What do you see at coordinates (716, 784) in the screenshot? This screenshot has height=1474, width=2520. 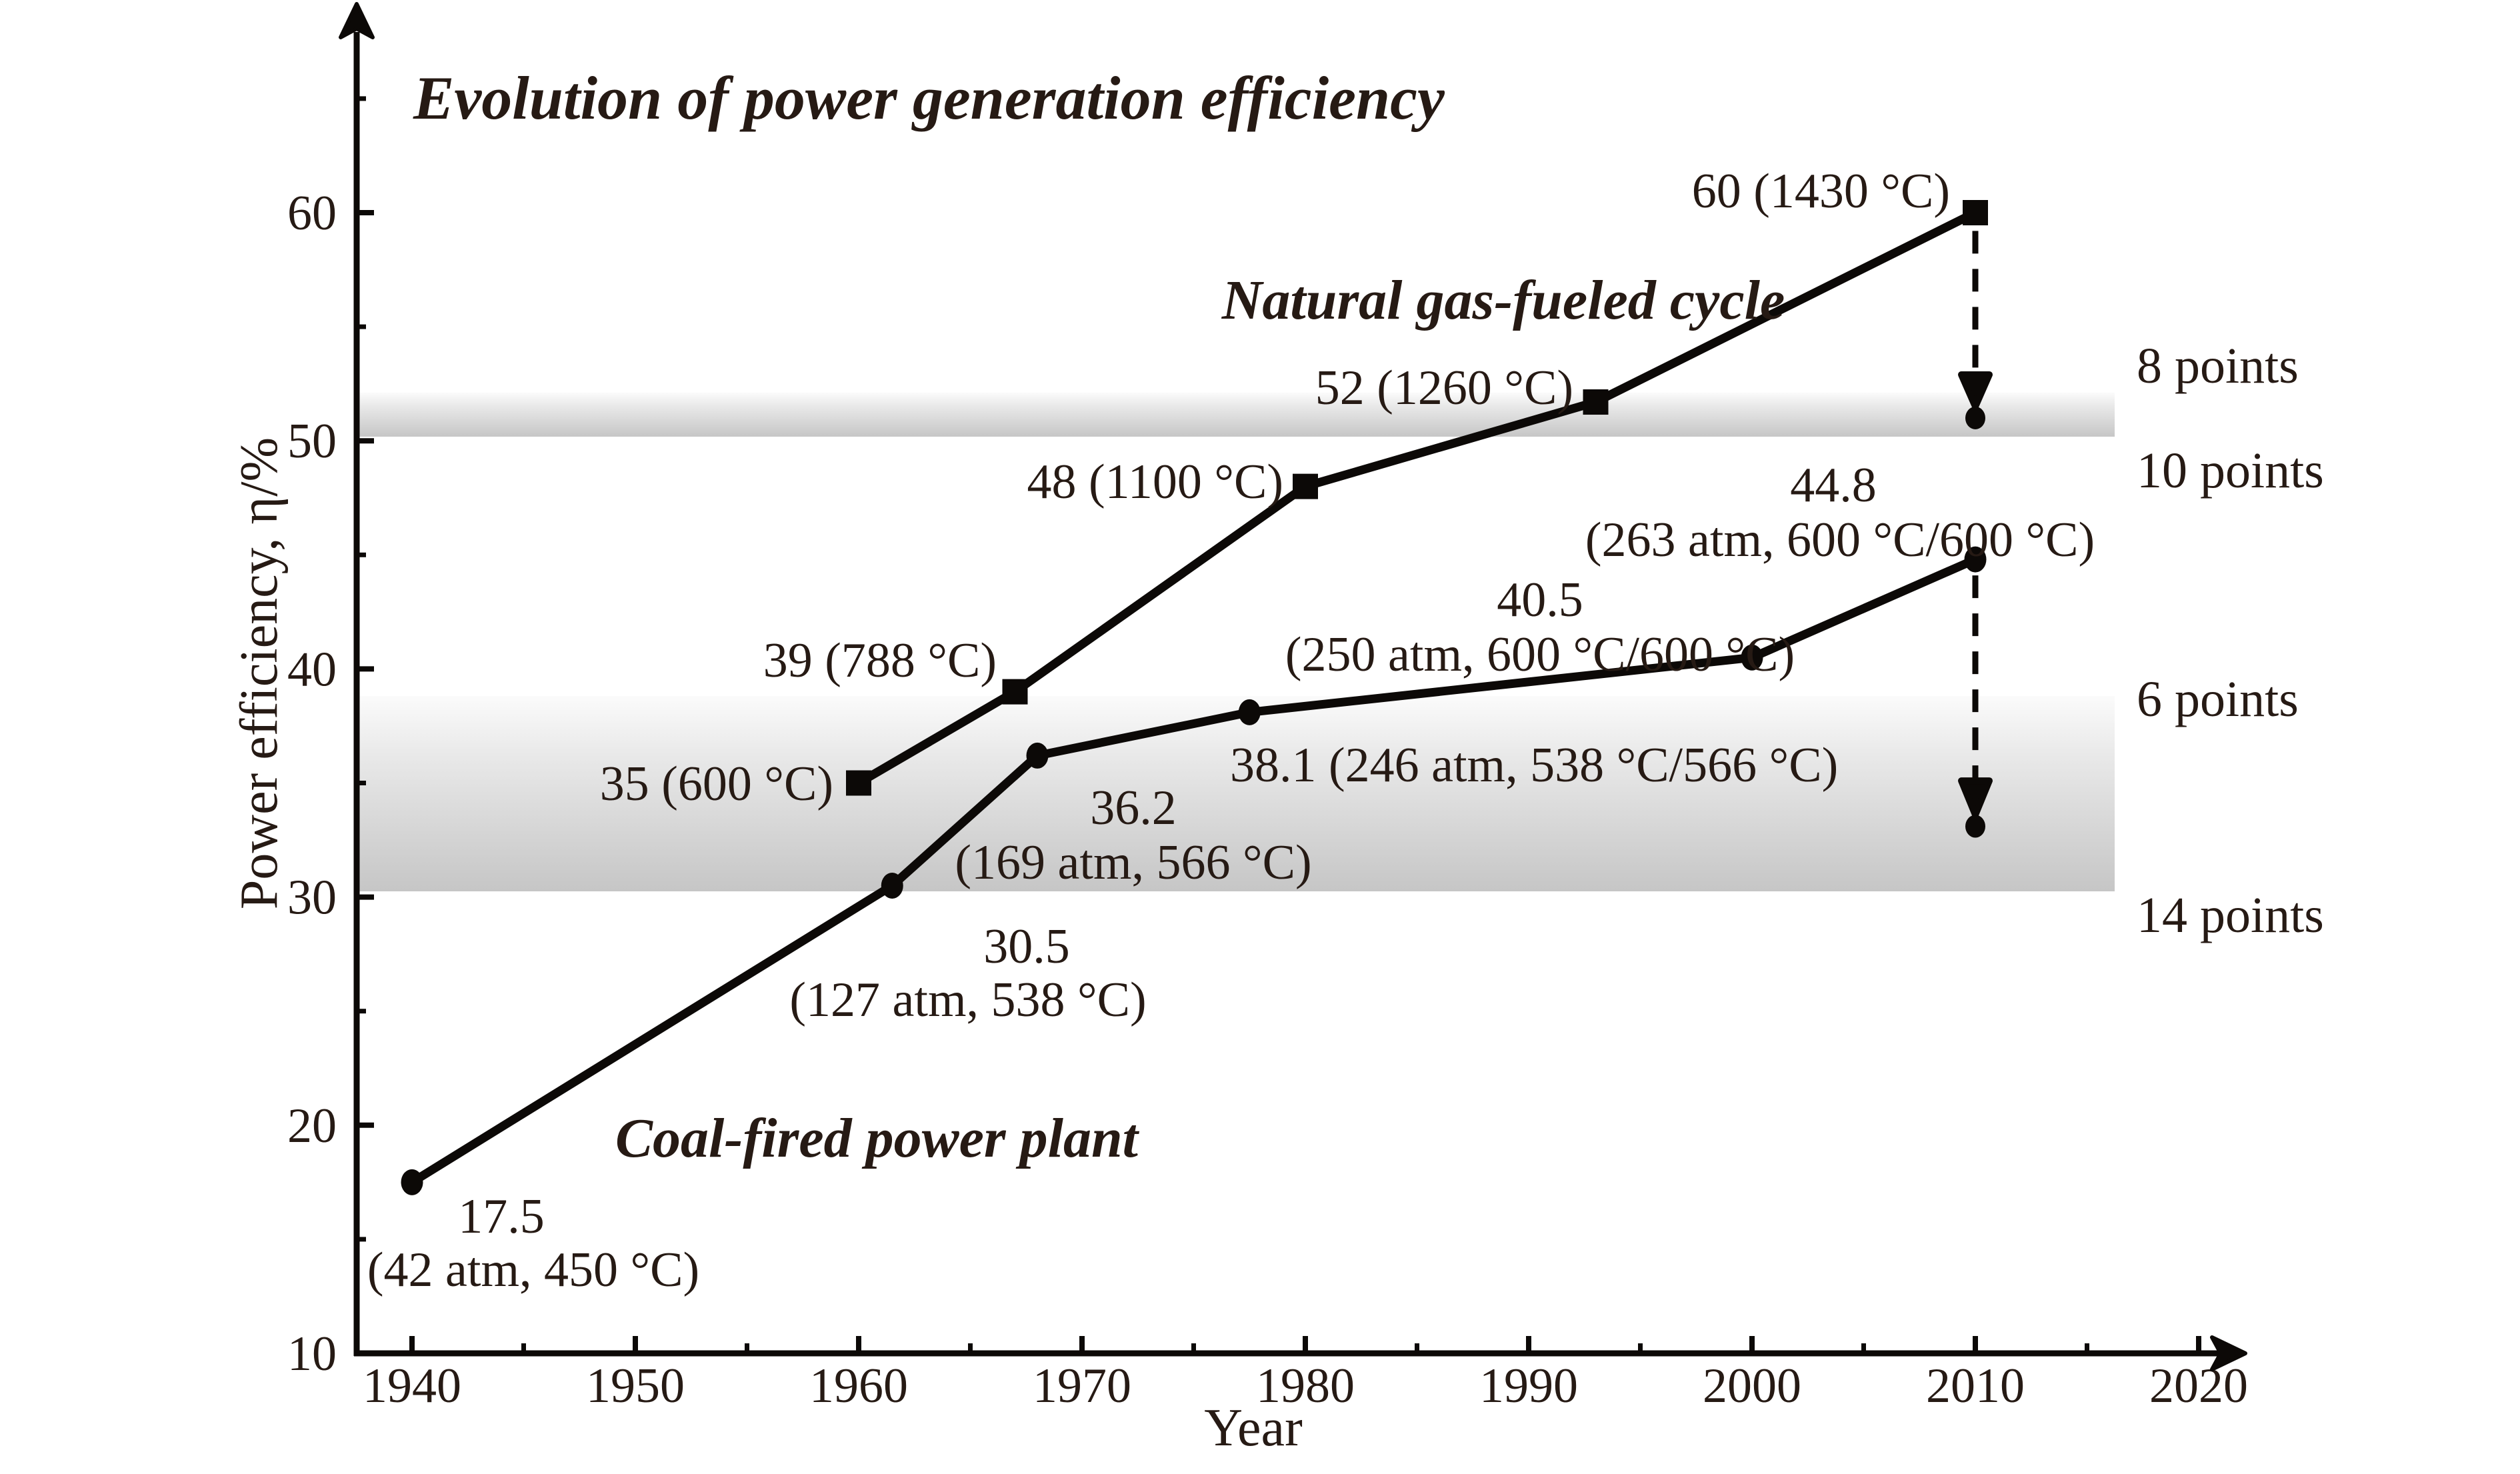 I see `gas-point-label-35: 35 (600 °C)` at bounding box center [716, 784].